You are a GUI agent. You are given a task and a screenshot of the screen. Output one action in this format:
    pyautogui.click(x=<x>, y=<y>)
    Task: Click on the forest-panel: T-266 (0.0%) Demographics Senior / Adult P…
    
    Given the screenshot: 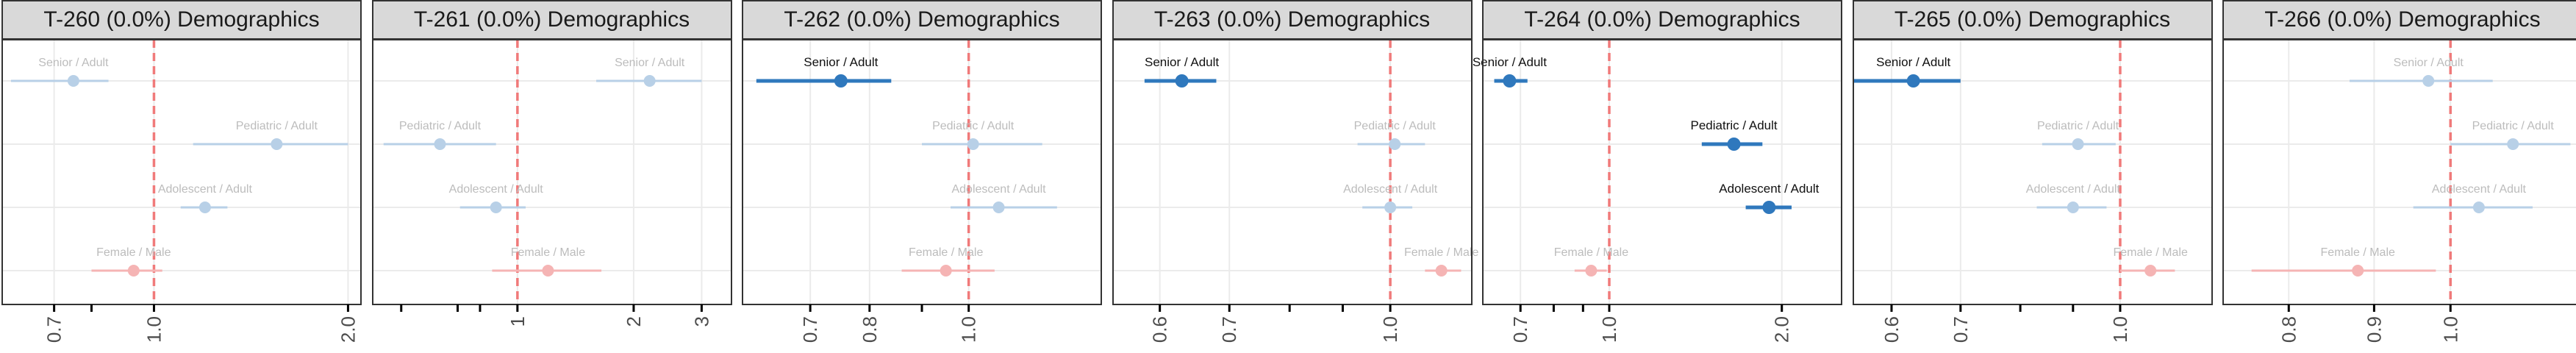 What is the action you would take?
    pyautogui.click(x=2399, y=176)
    